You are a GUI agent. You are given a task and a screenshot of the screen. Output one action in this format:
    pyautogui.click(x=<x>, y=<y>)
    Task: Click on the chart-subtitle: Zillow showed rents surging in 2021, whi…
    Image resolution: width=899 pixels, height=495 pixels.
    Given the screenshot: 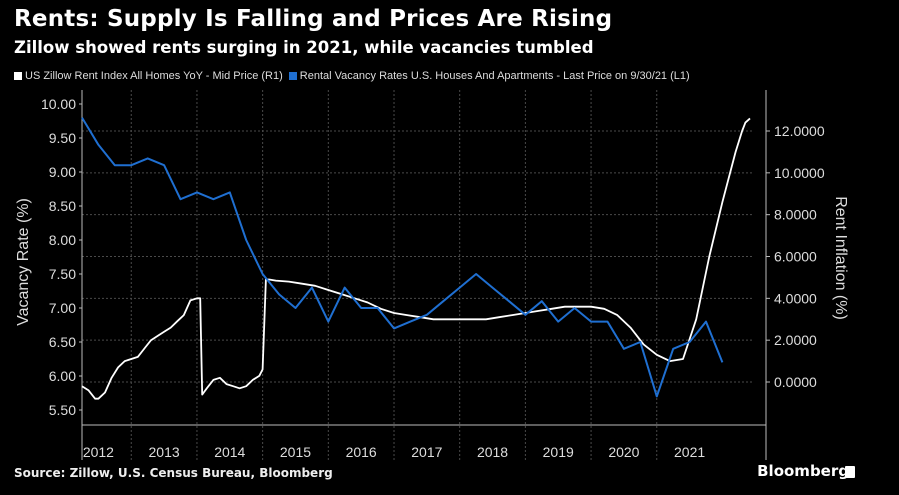 What is the action you would take?
    pyautogui.click(x=304, y=47)
    